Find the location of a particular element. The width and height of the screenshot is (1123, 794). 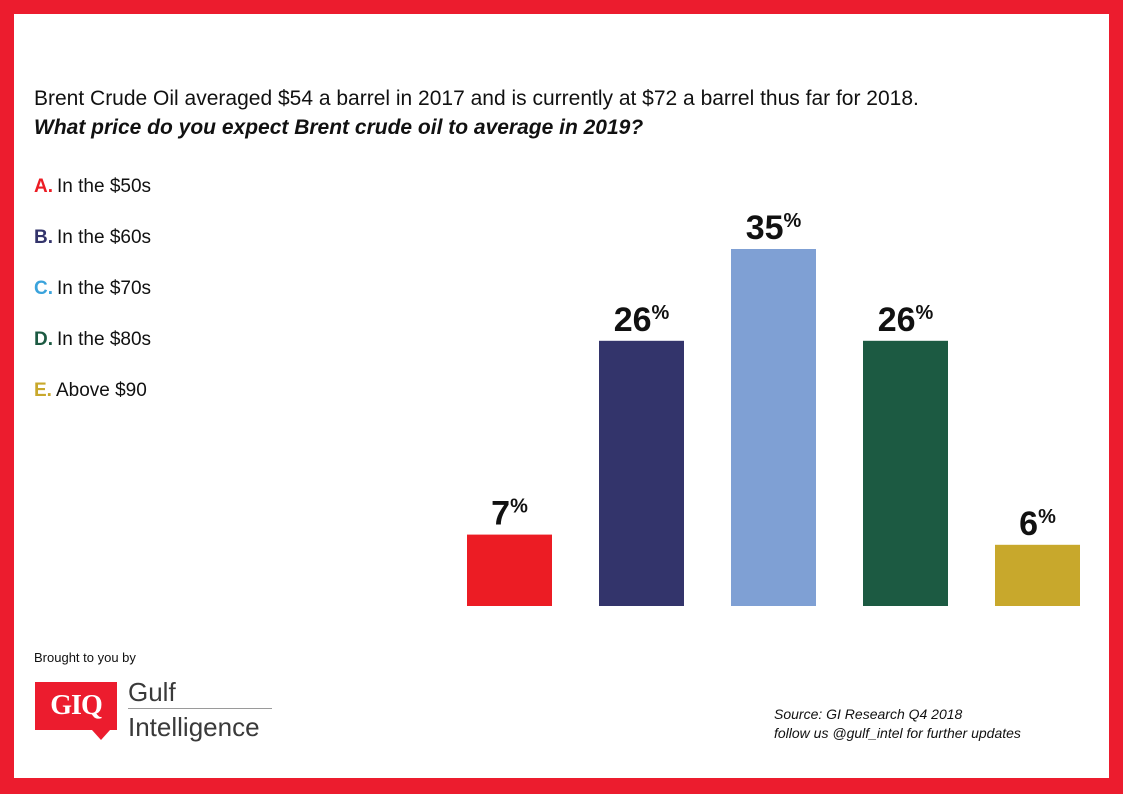

legend-label: In the $60s is located at coordinates (104, 237).